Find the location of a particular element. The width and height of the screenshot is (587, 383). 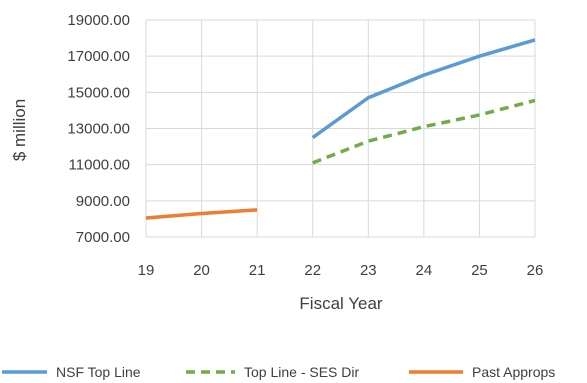

x-tick-label: 19 is located at coordinates (146, 270).